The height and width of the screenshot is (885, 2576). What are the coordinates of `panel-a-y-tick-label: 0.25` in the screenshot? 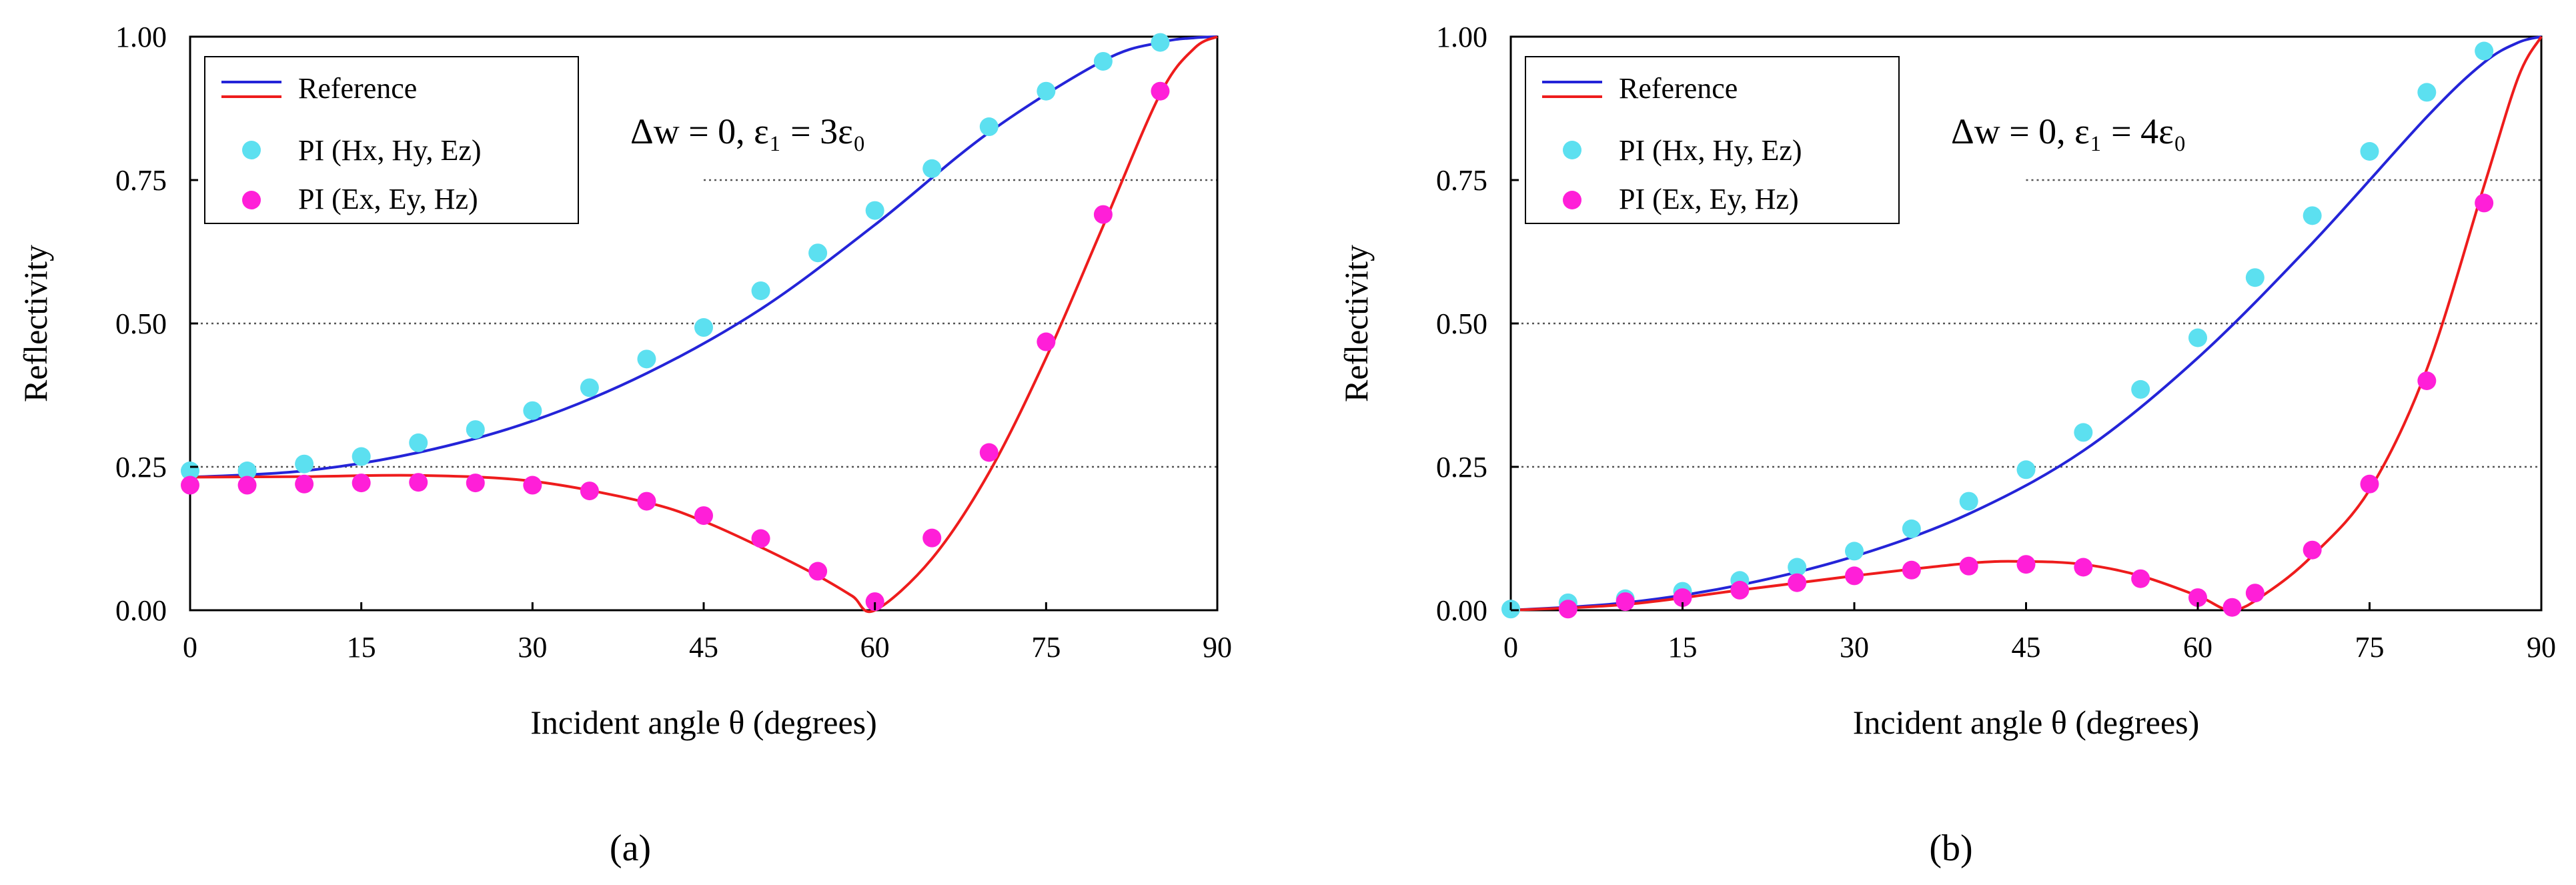 It's located at (141, 467).